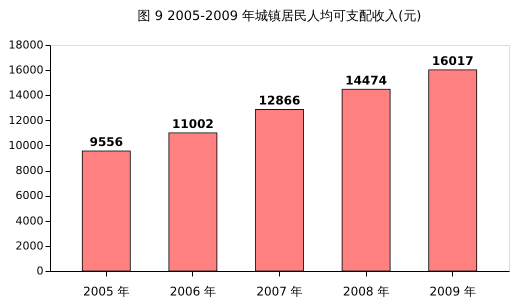 The width and height of the screenshot is (529, 307). What do you see at coordinates (26, 145) in the screenshot?
I see `y-tick-label: 10000` at bounding box center [26, 145].